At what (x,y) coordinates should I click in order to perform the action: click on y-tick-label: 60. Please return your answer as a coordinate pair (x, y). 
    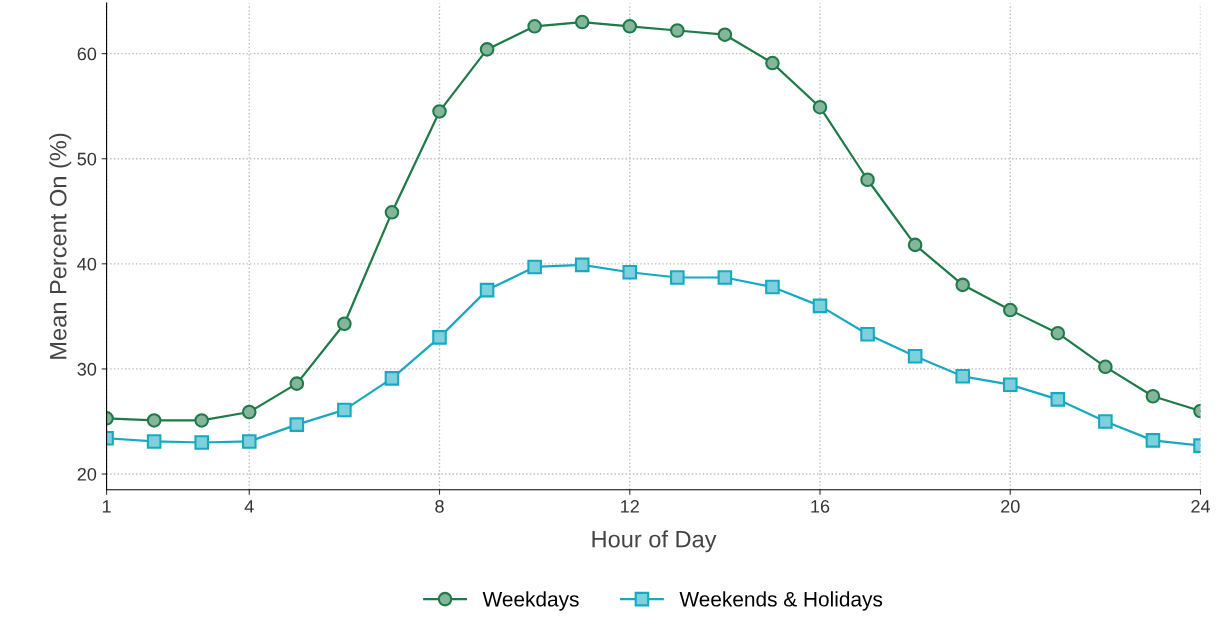
    Looking at the image, I should click on (87, 54).